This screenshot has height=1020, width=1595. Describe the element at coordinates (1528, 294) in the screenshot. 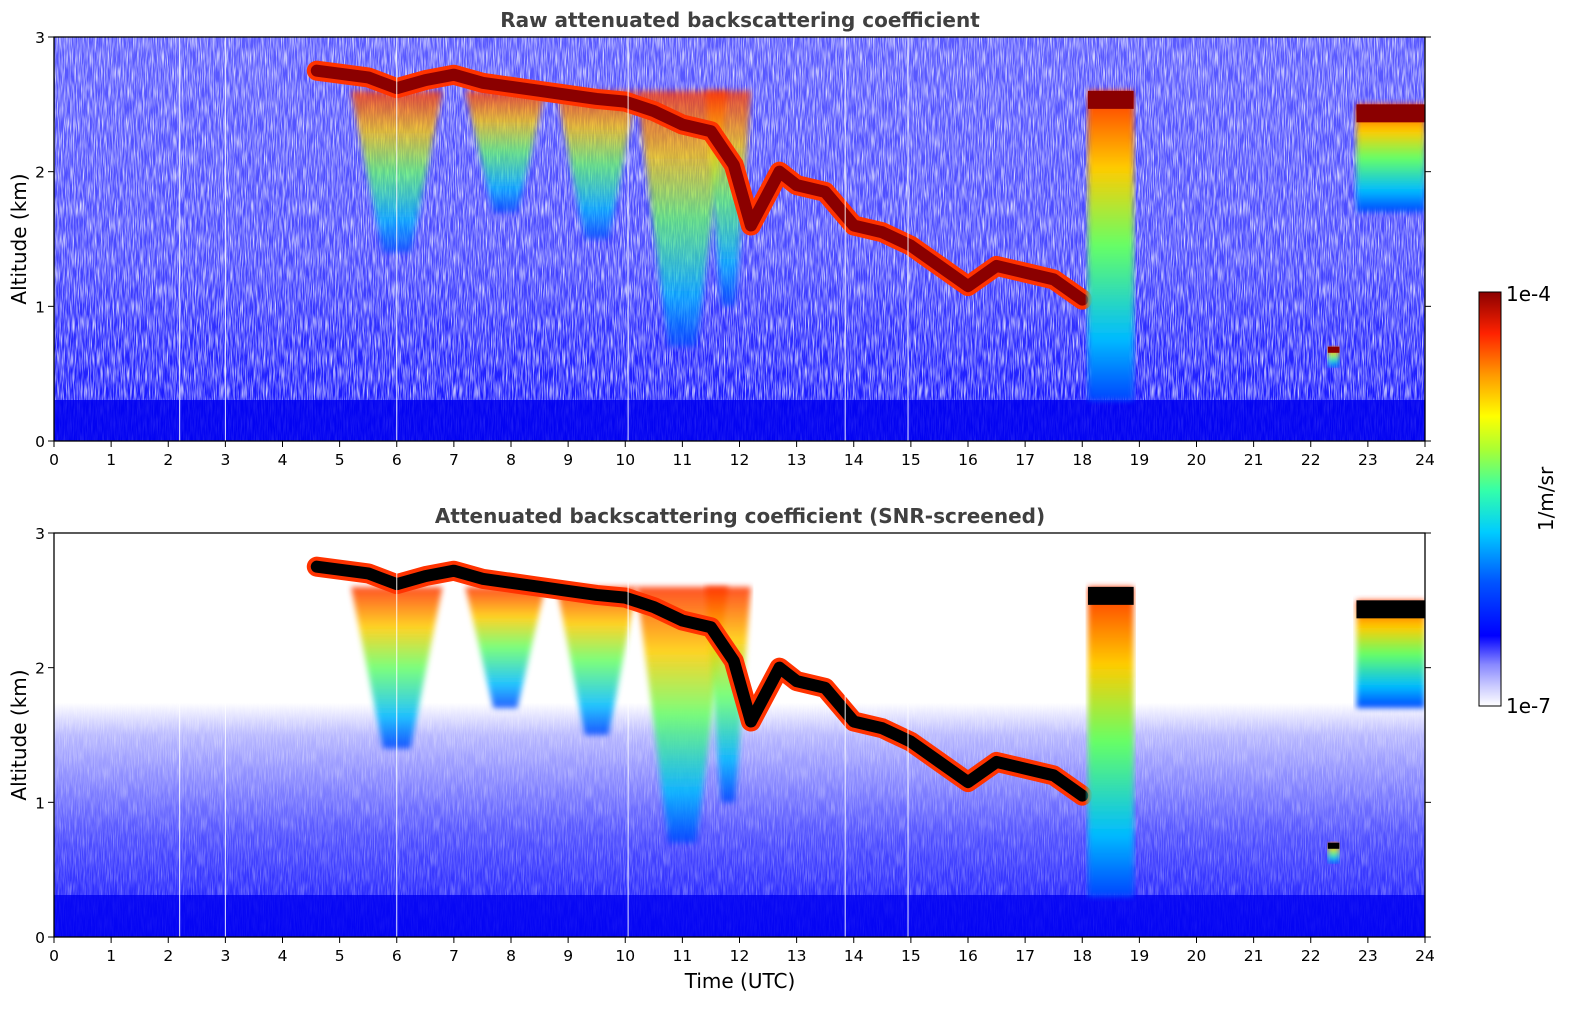

I see `colorbar-max-label: 1e-4` at that location.